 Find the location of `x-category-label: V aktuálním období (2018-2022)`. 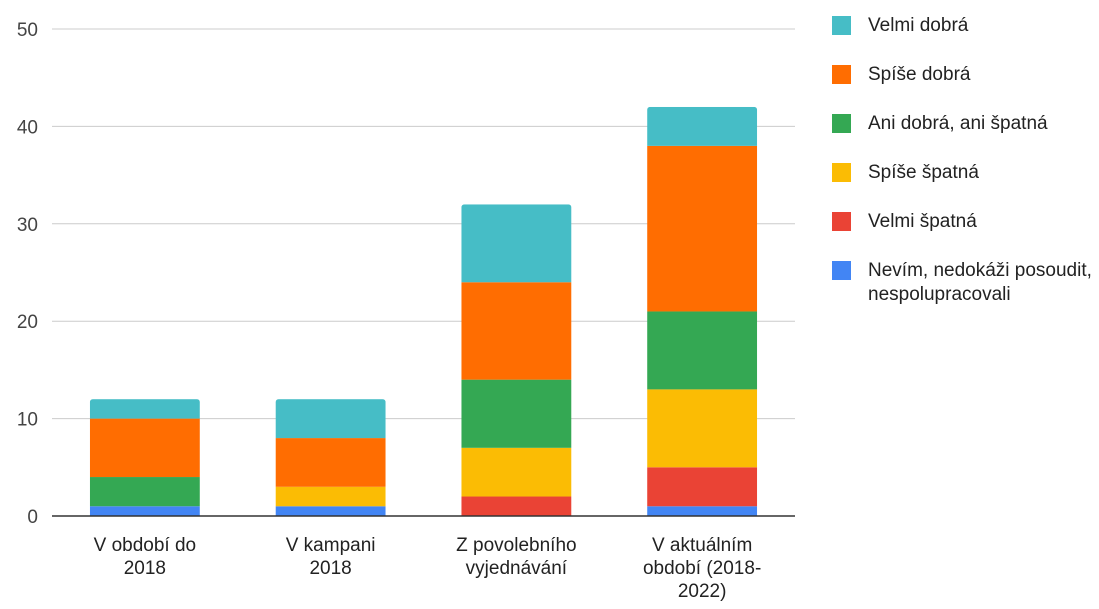

x-category-label: V aktuálním období (2018-2022) is located at coordinates (702, 568).